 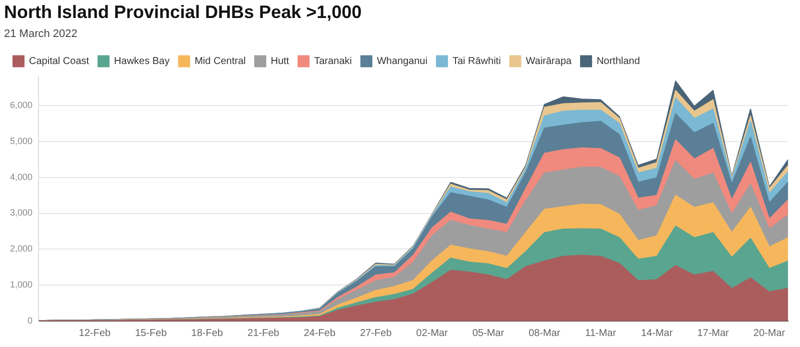 I want to click on x-tick-label: 24-Feb, so click(x=320, y=333).